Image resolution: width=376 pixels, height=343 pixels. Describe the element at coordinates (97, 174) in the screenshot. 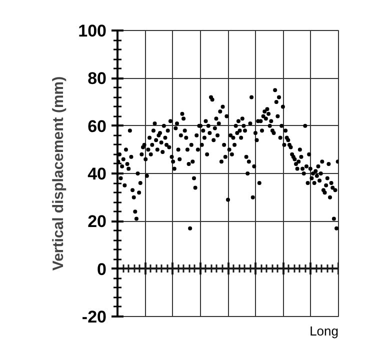

I see `y-tick-label: 40` at that location.